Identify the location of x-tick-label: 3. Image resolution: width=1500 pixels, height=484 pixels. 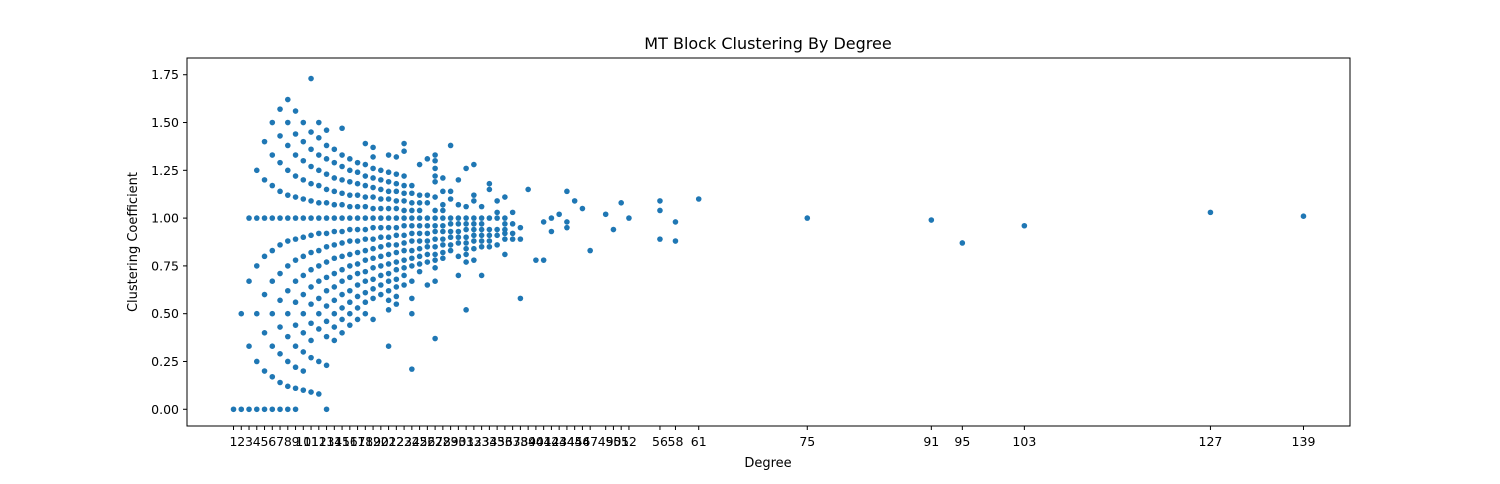
(249, 441).